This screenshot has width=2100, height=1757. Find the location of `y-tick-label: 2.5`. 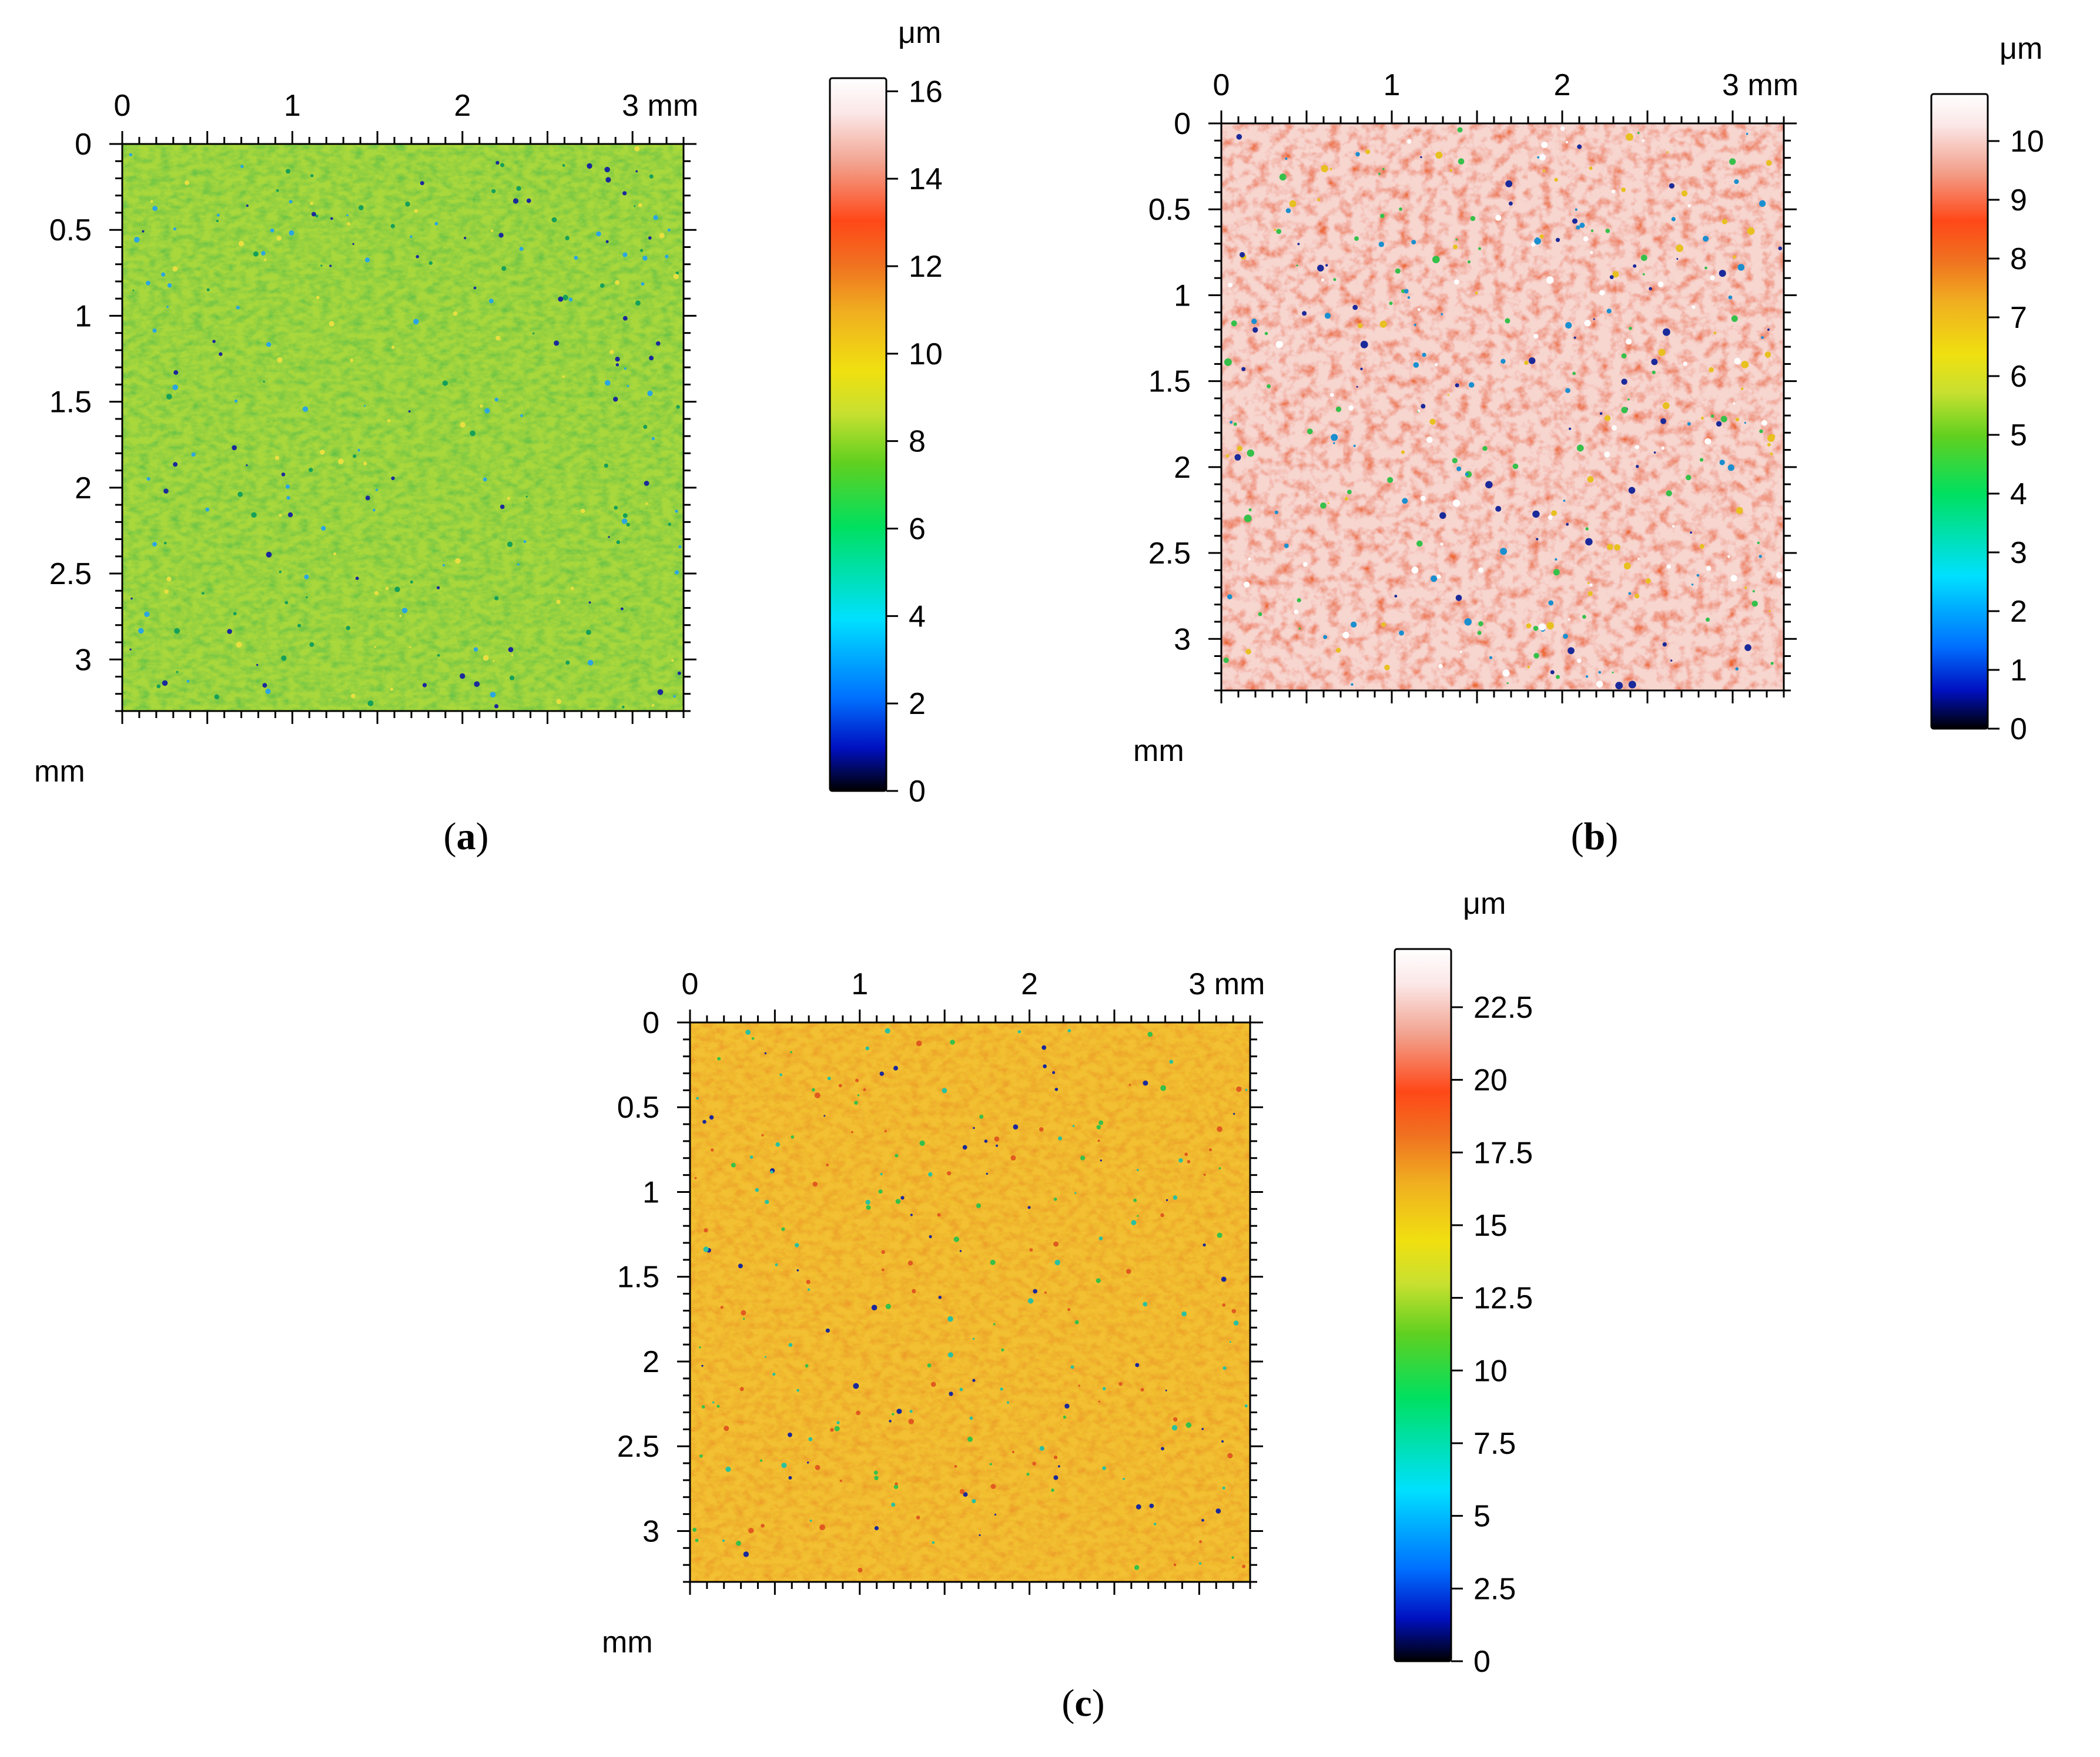

y-tick-label: 2.5 is located at coordinates (71, 574).